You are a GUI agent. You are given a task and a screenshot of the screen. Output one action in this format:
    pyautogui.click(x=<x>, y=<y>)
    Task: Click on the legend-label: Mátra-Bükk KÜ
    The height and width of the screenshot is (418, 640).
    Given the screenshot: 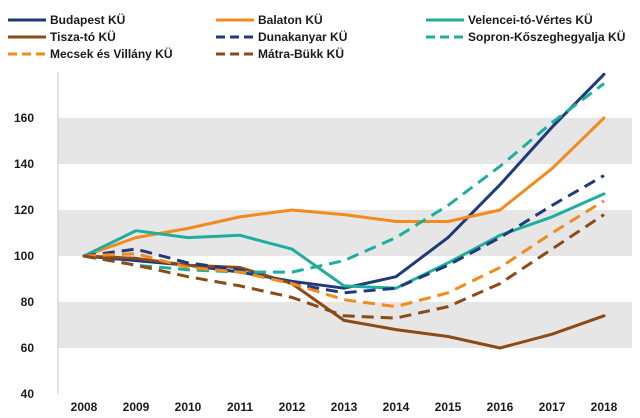 What is the action you would take?
    pyautogui.click(x=301, y=53)
    